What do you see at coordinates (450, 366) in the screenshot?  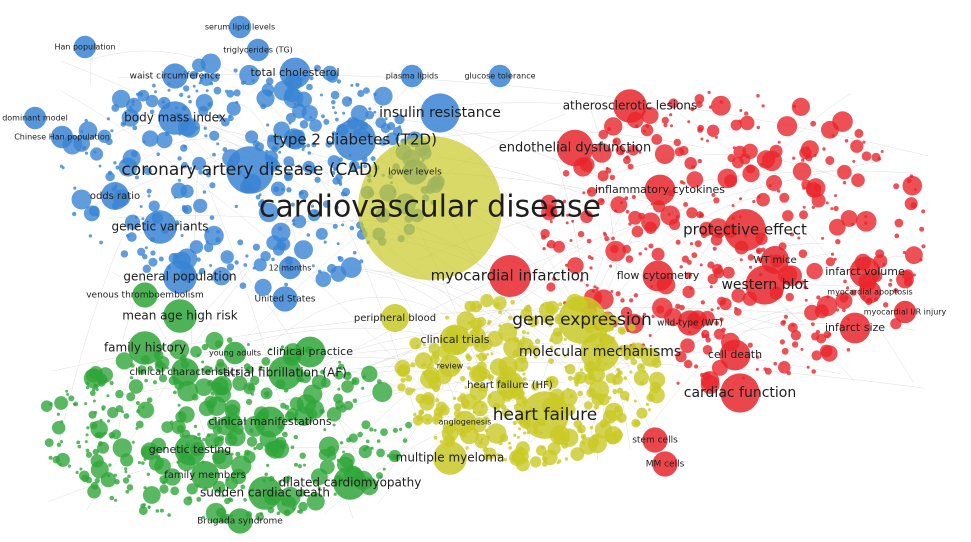 I see `node-label: review` at bounding box center [450, 366].